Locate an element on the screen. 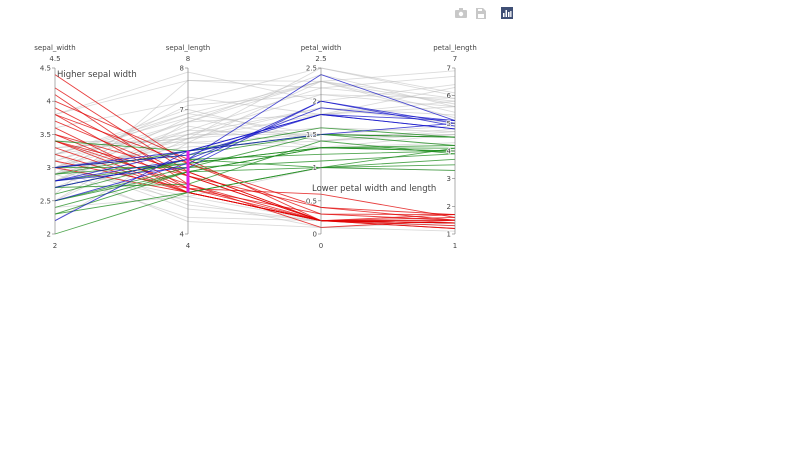 The width and height of the screenshot is (800, 450). axis-bottom-range-label: 4 is located at coordinates (188, 246).